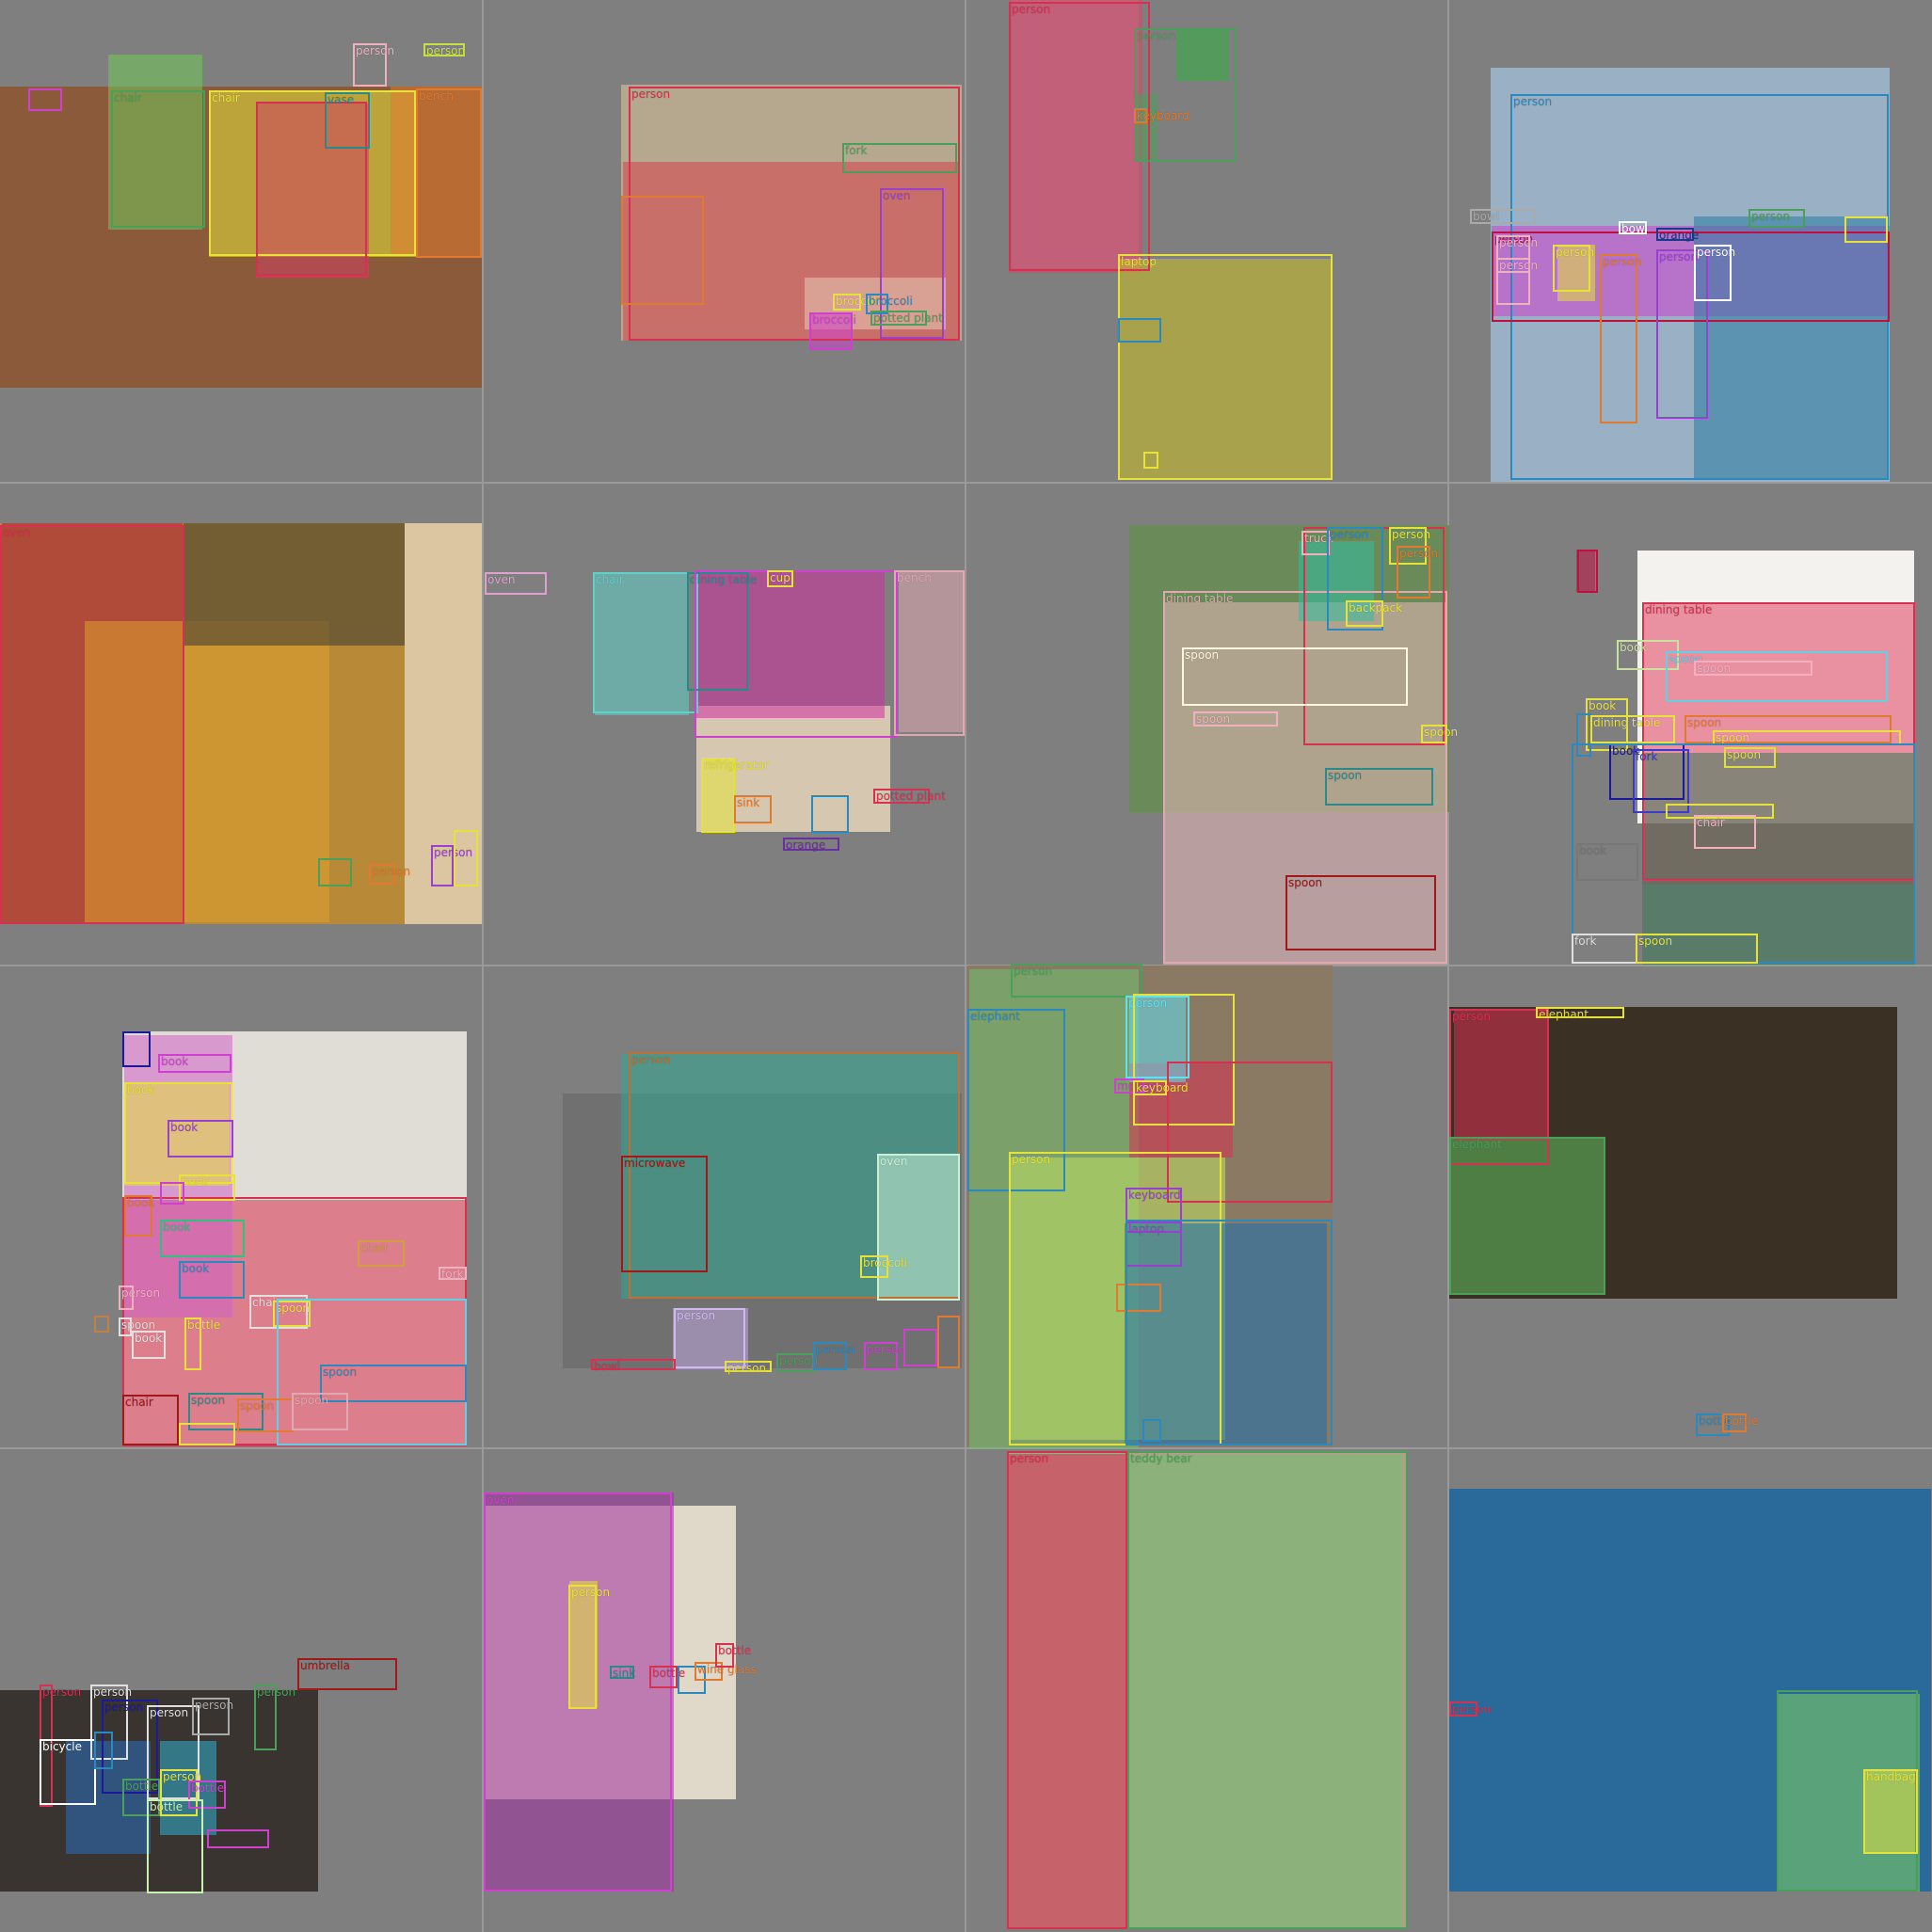  I want to click on box-label: microwave, so click(655, 1163).